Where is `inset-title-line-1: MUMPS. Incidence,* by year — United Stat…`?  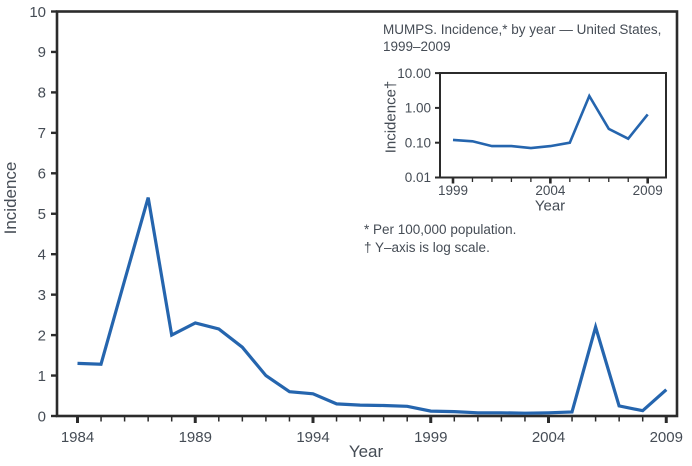
inset-title-line-1: MUMPS. Incidence,* by year — United Stat… is located at coordinates (522, 29).